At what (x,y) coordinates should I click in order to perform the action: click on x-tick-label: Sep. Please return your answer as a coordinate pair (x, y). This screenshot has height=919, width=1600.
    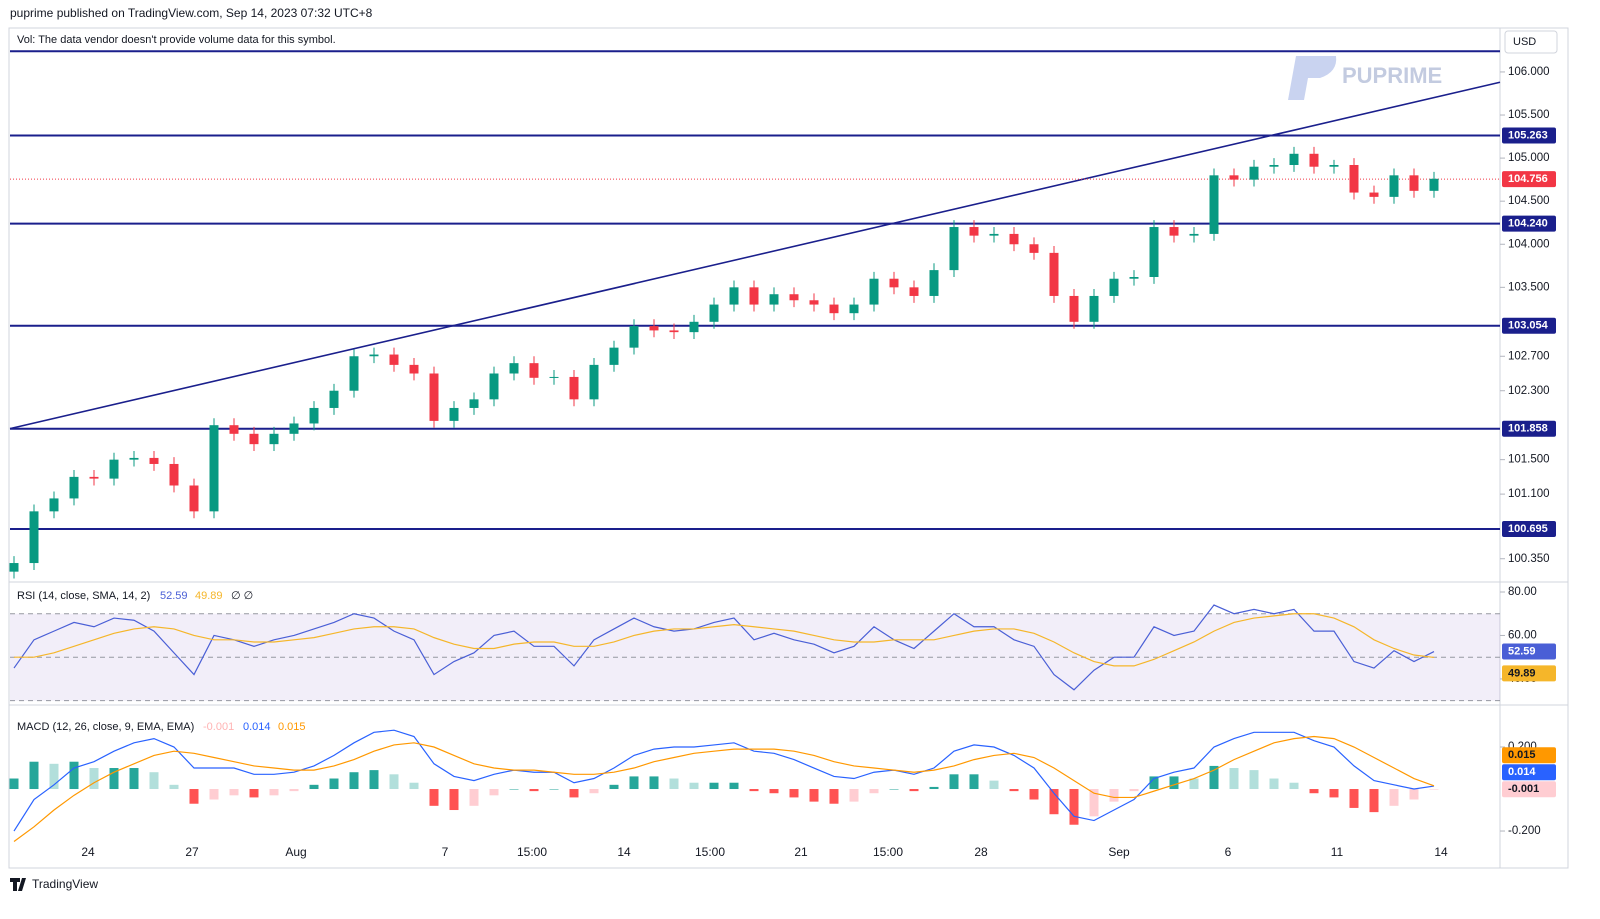
    Looking at the image, I should click on (1119, 852).